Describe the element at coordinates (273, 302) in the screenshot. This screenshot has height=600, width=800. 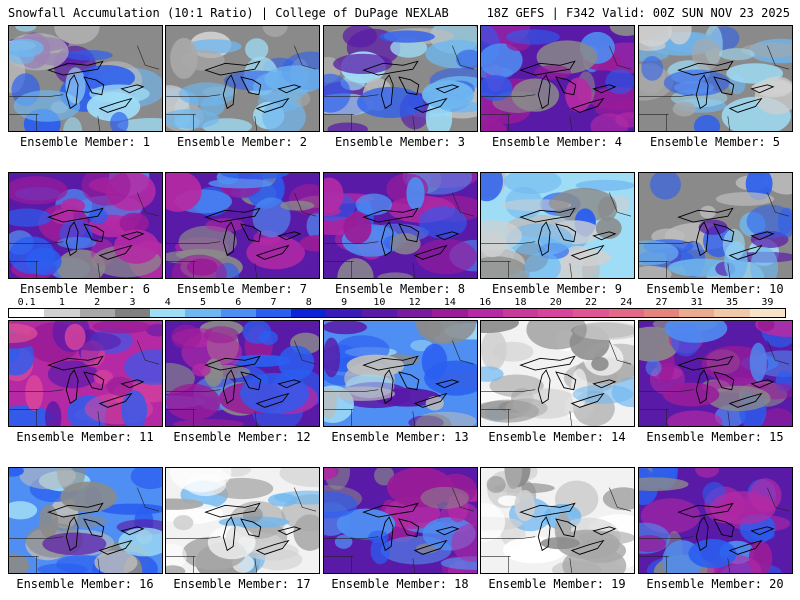
I see `colorbar-tick-label: 7` at that location.